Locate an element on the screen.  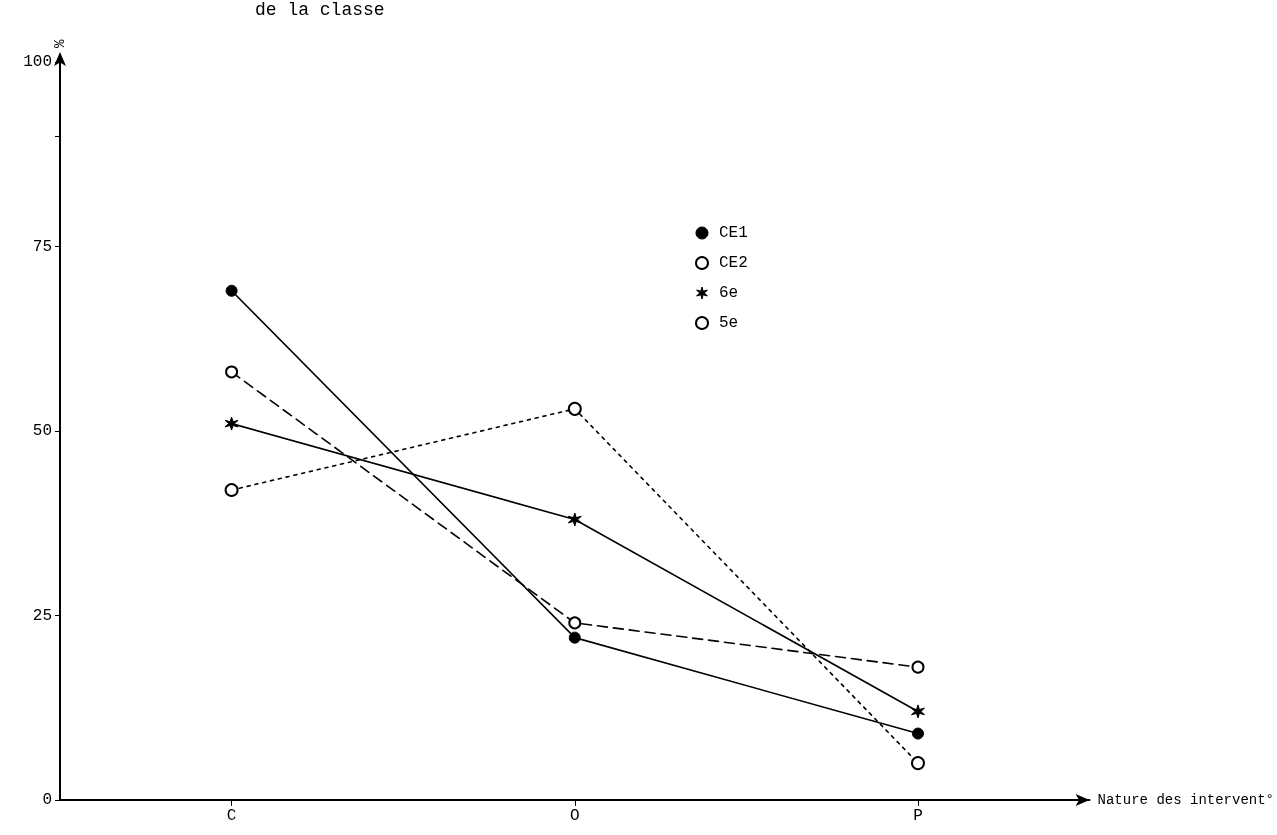
y-tick-label: 25 is located at coordinates (42, 615).